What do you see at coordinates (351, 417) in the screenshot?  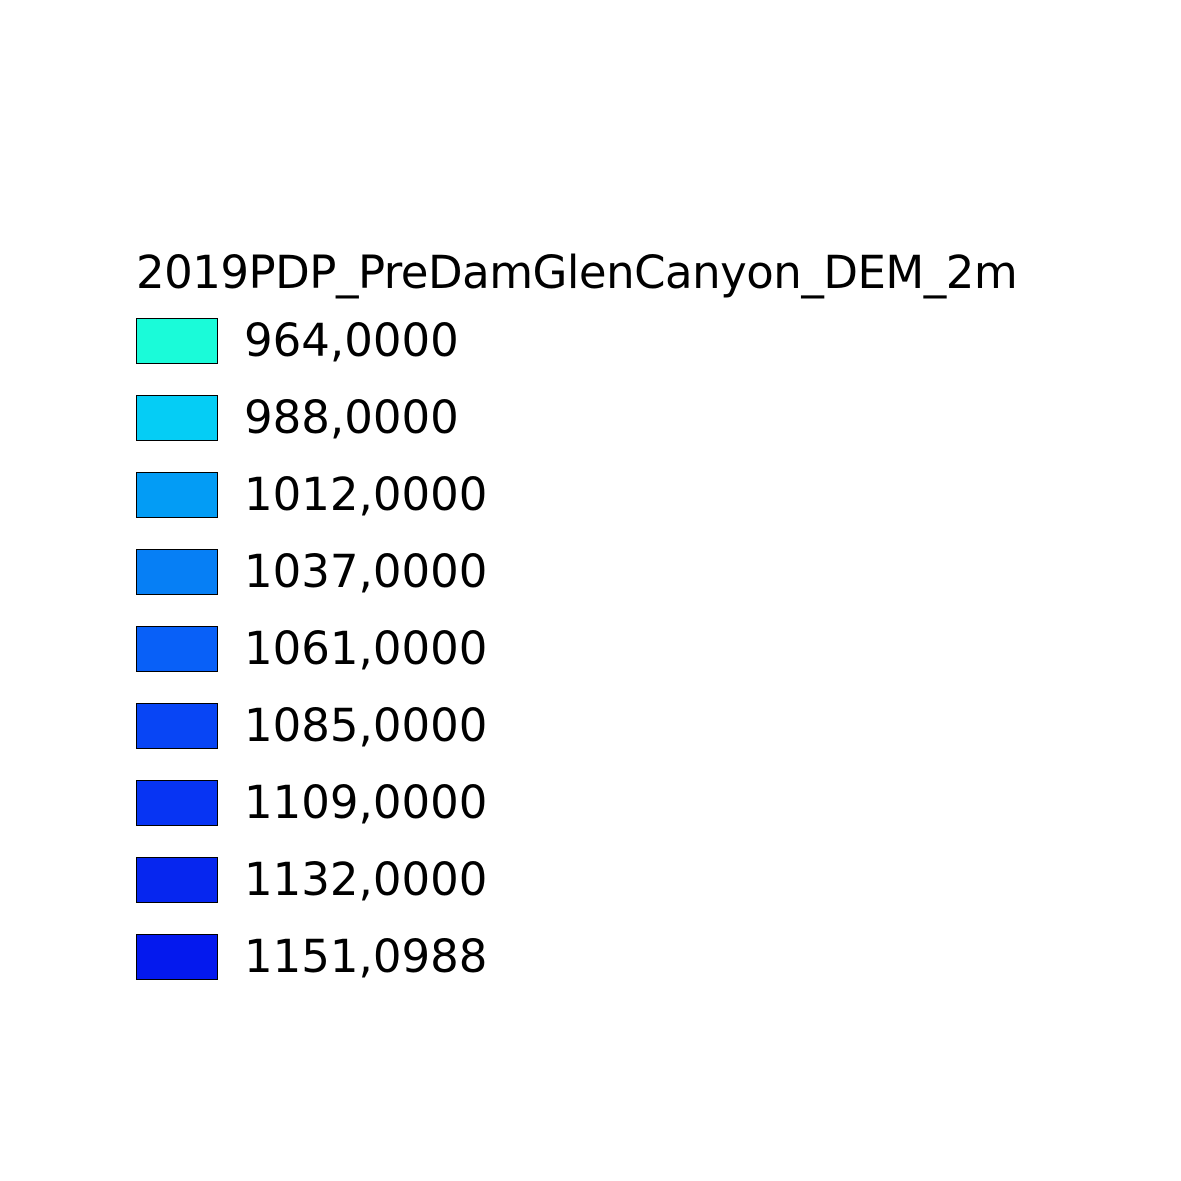 I see `legend-label: 988,0000` at bounding box center [351, 417].